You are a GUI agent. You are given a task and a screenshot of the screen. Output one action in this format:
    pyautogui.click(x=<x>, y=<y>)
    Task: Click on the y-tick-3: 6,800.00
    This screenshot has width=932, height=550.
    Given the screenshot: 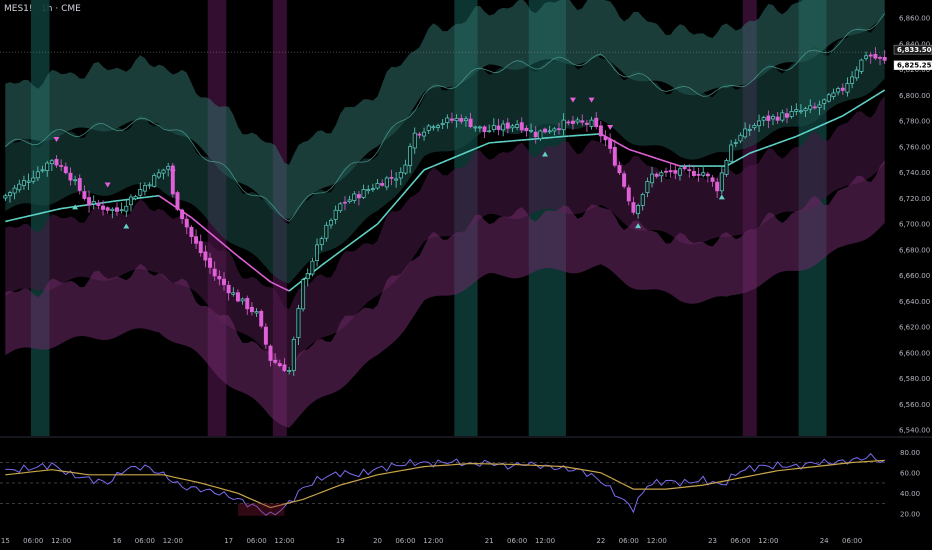 What is the action you would take?
    pyautogui.click(x=914, y=96)
    